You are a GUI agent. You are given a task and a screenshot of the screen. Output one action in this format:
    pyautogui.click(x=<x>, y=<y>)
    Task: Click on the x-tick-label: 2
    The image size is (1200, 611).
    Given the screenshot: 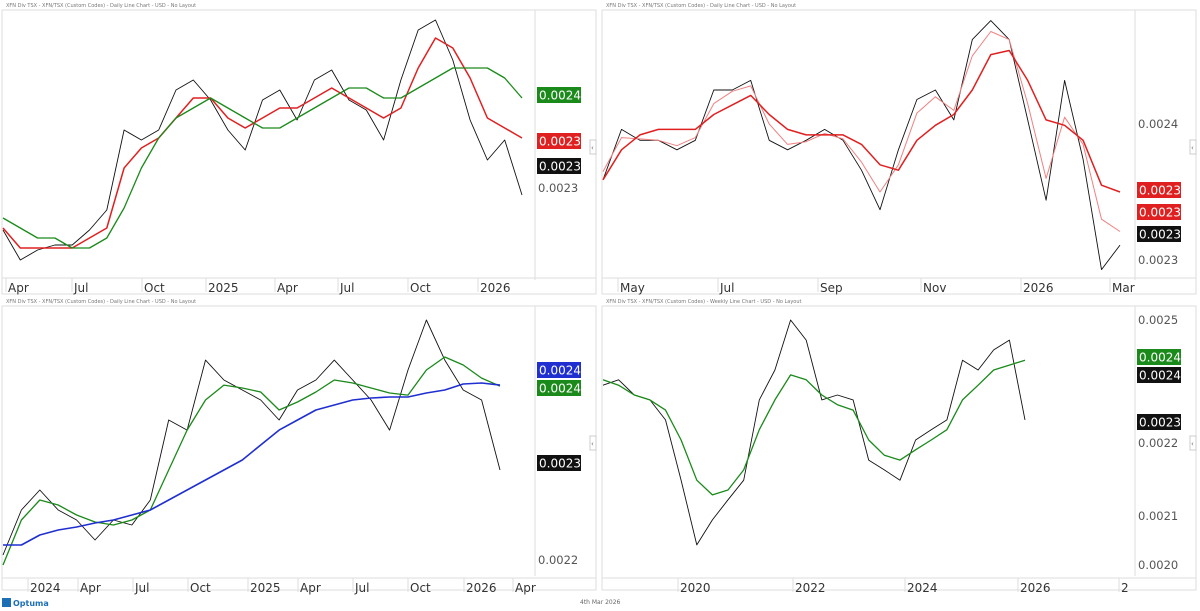 What is the action you would take?
    pyautogui.click(x=1125, y=588)
    